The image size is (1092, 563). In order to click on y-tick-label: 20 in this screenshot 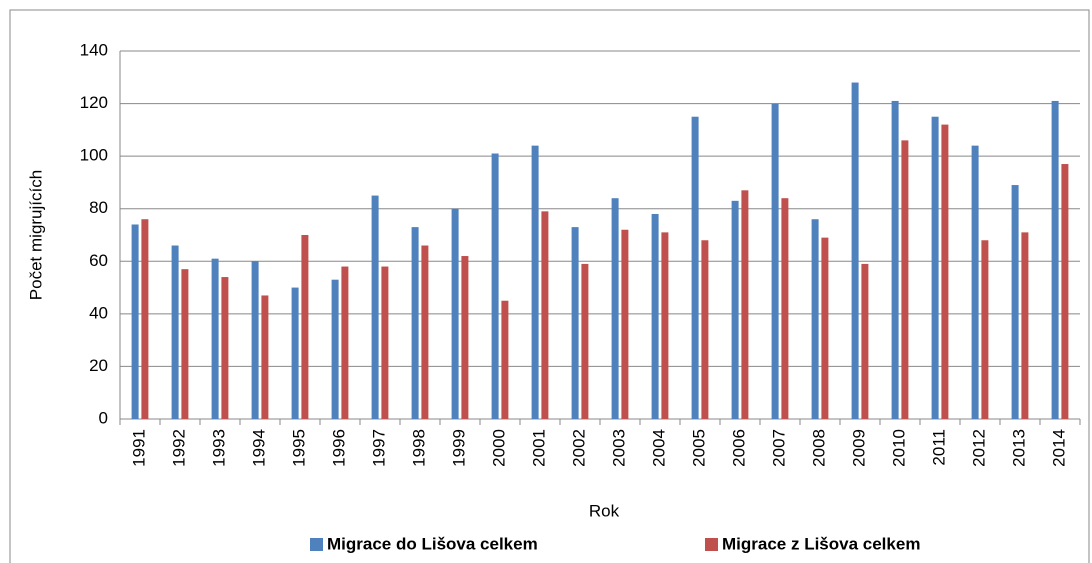, I will do `click(98, 365)`.